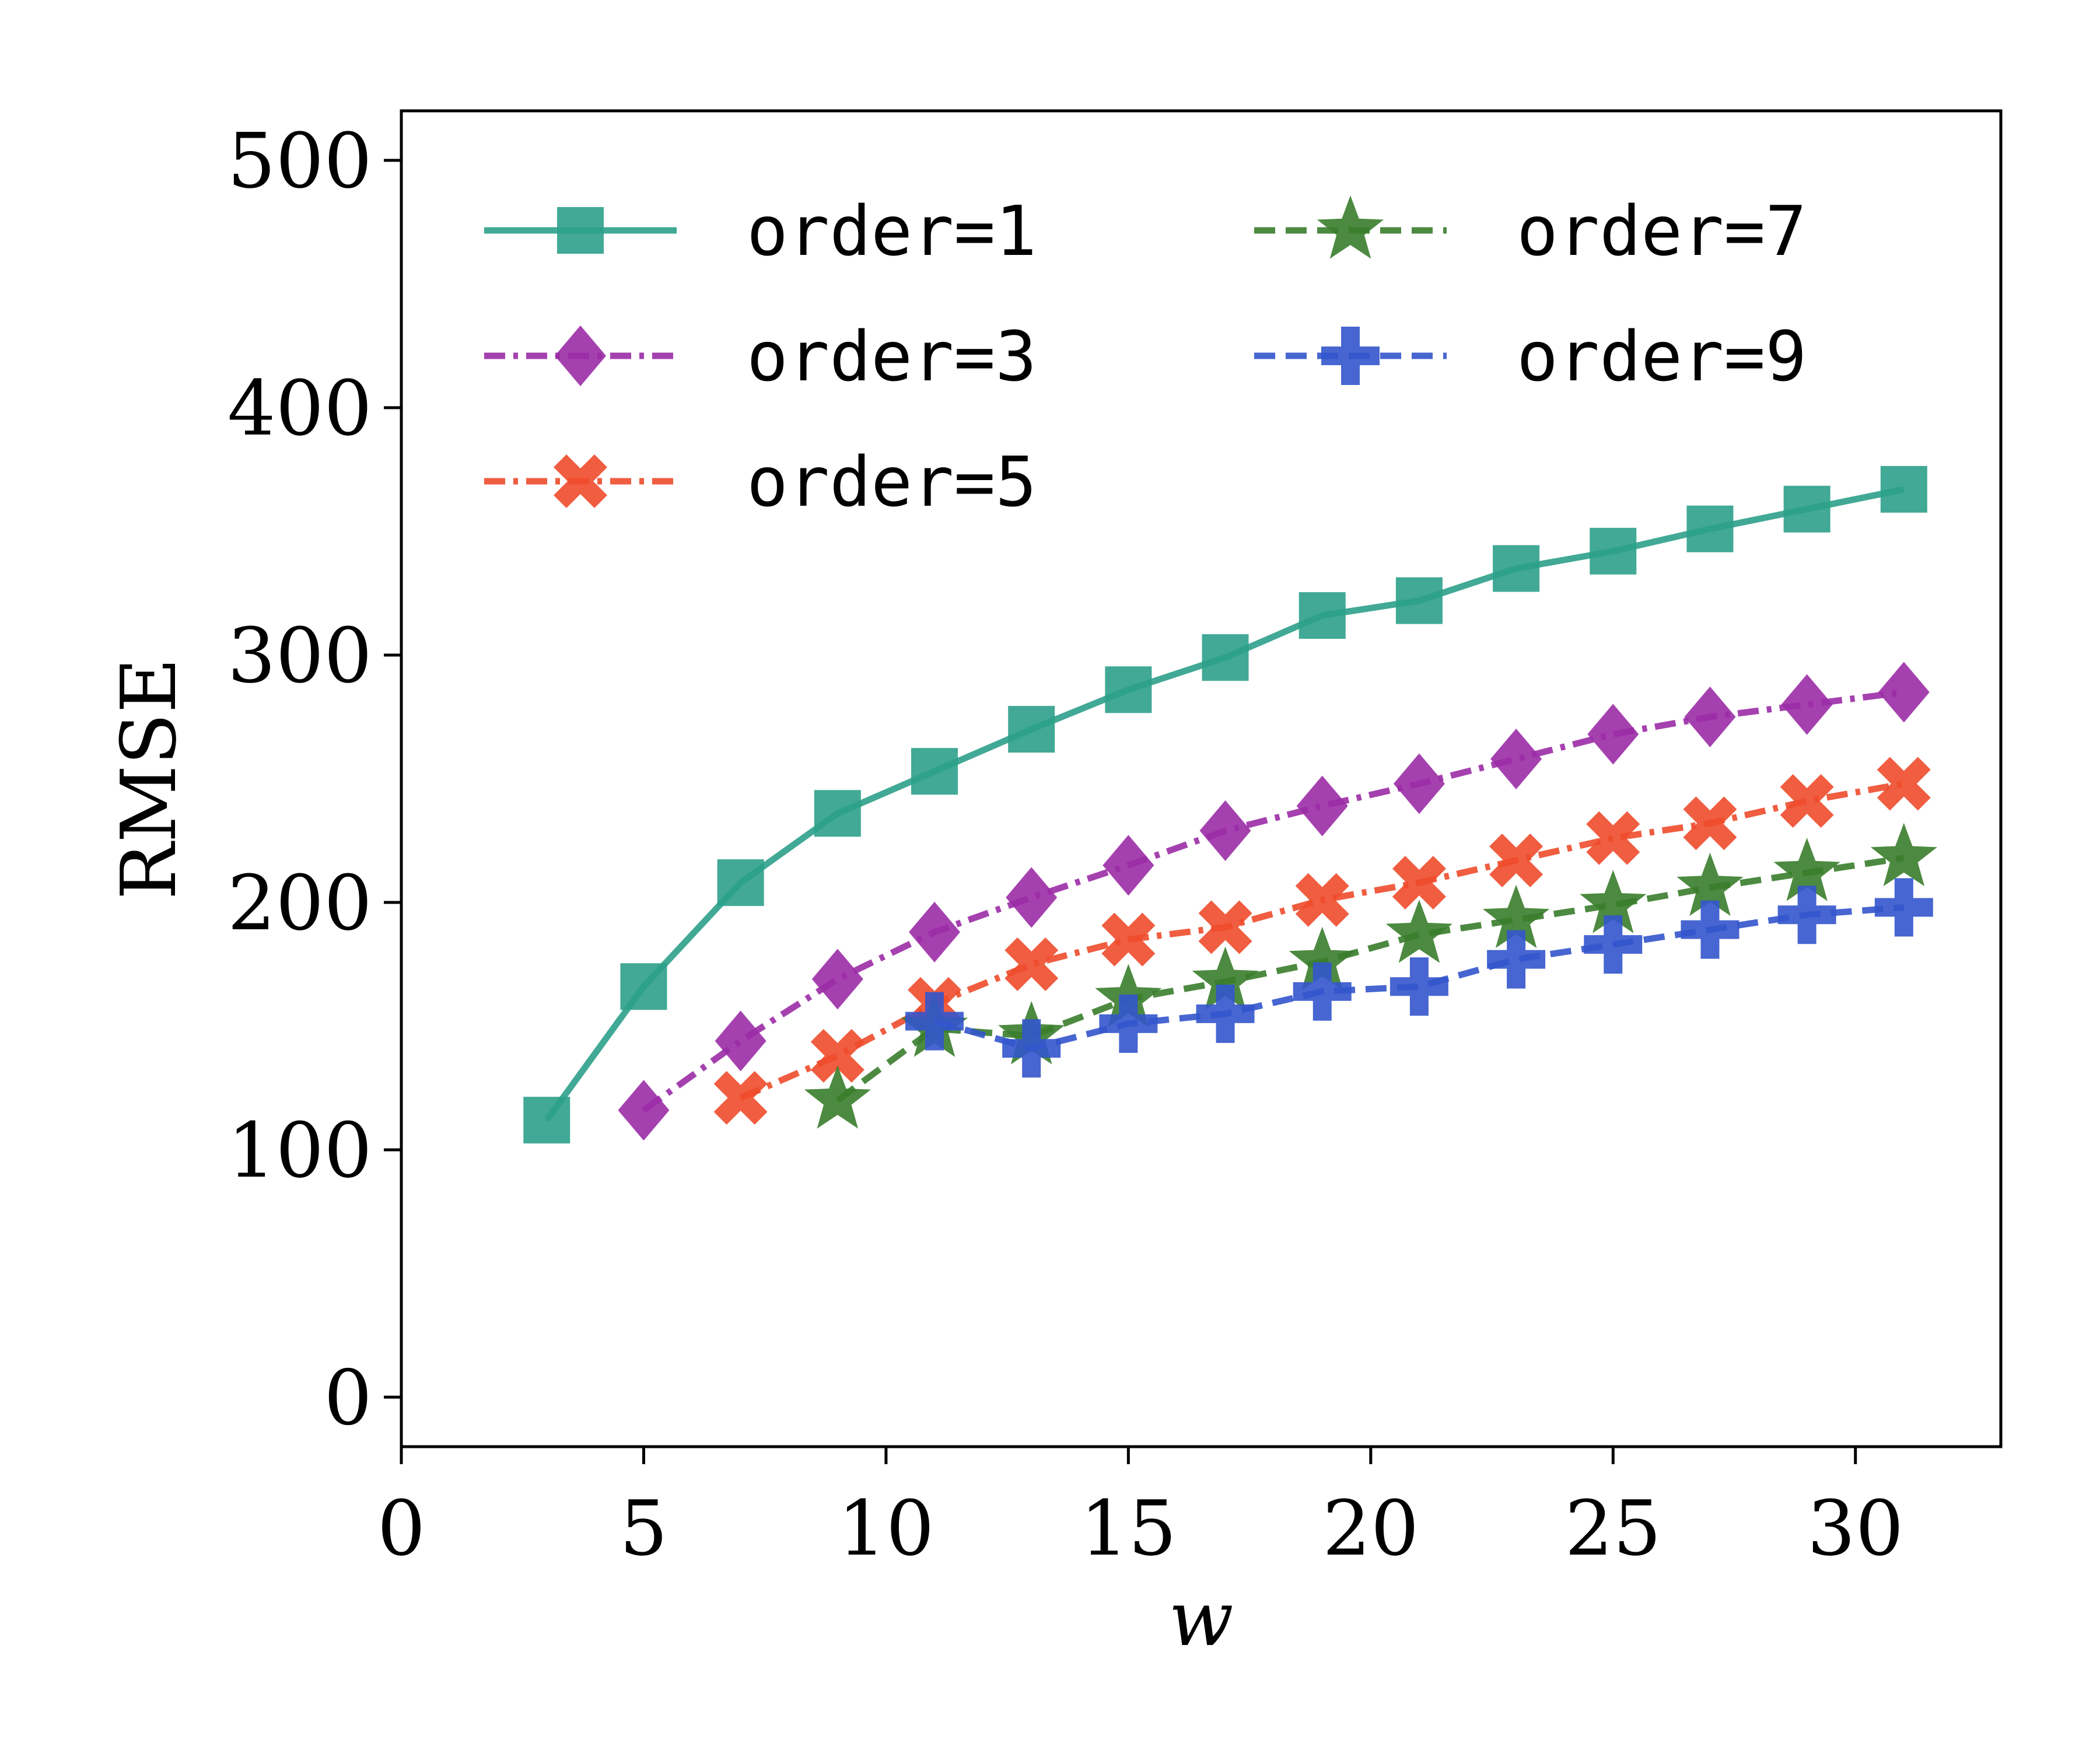 The width and height of the screenshot is (2100, 1750). What do you see at coordinates (348, 1398) in the screenshot?
I see `y-tick-label: 0` at bounding box center [348, 1398].